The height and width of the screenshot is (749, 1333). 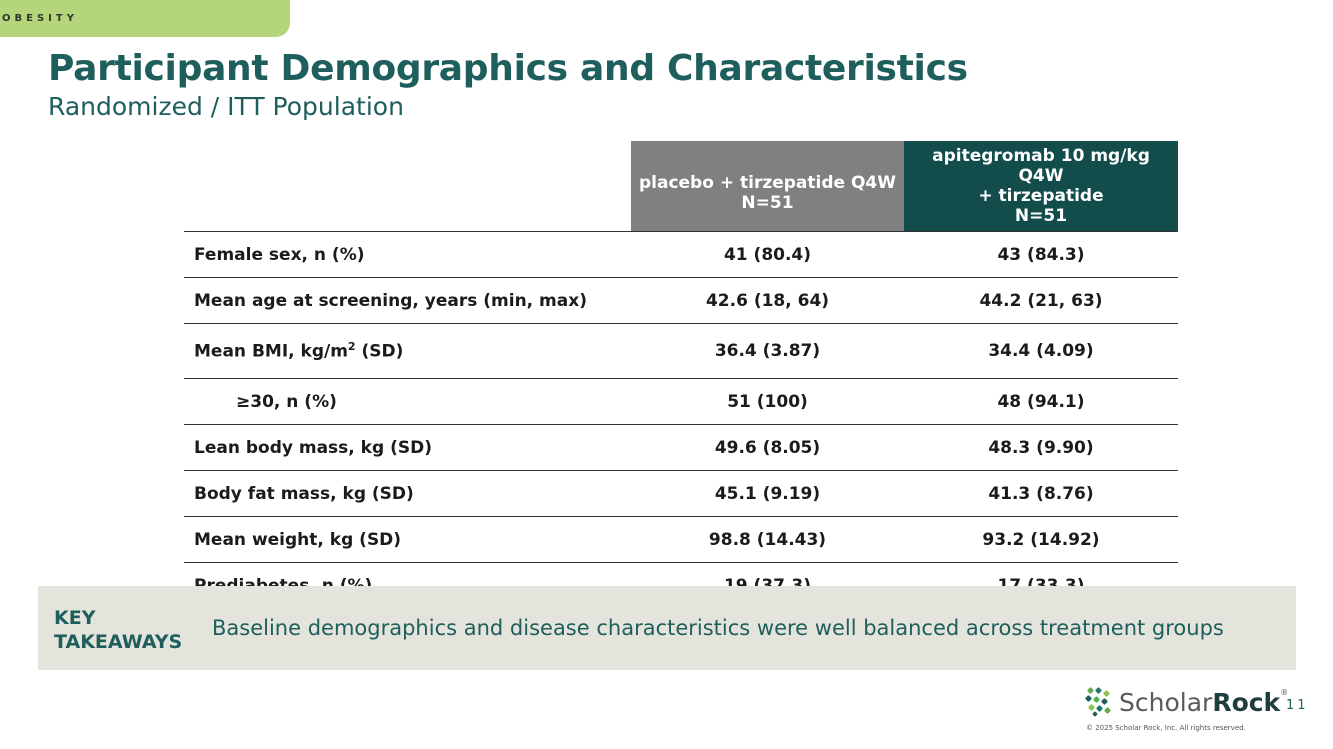 What do you see at coordinates (1098, 702) in the screenshot?
I see `scholar-rock-logo-icon` at bounding box center [1098, 702].